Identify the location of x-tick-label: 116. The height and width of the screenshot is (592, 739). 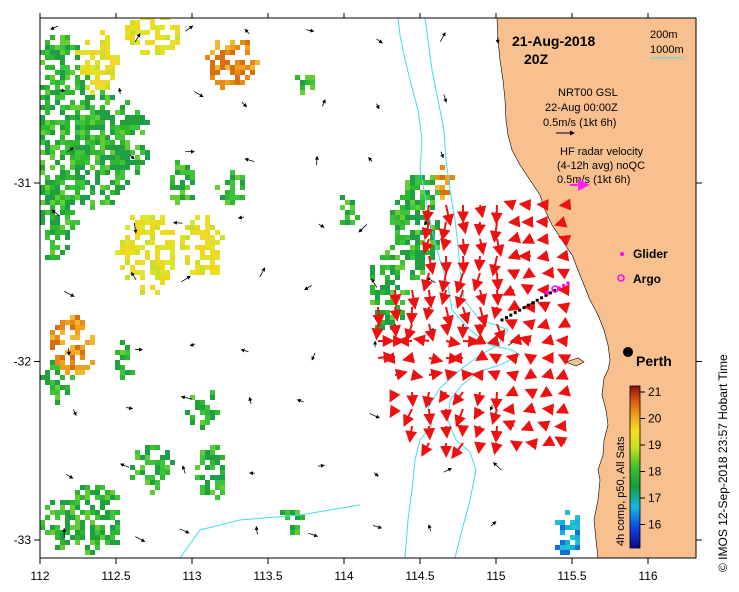
(647, 576).